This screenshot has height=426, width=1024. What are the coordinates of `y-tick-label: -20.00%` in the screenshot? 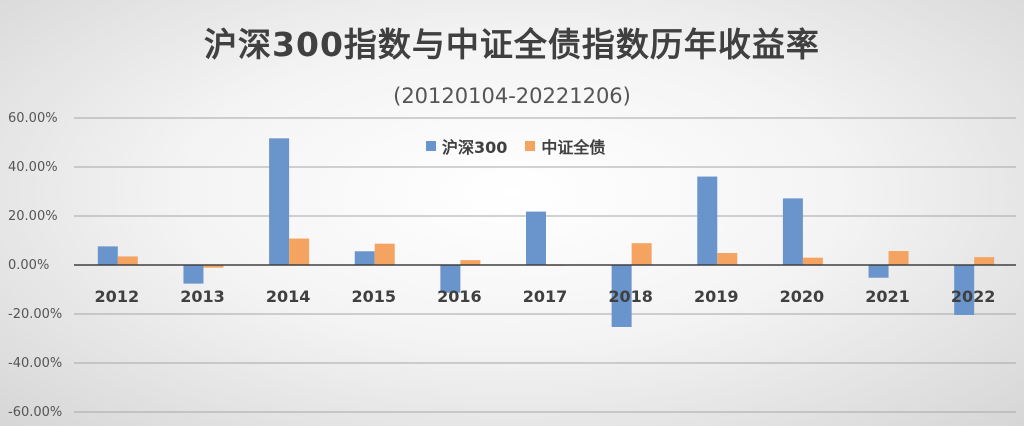 It's located at (35, 314).